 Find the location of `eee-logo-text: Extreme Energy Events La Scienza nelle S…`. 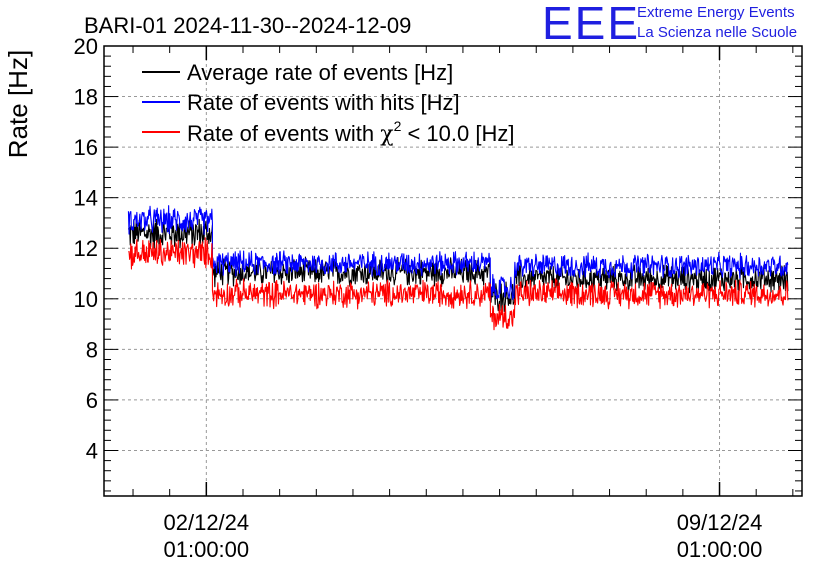

eee-logo-text: Extreme Energy Events La Scienza nelle S… is located at coordinates (717, 23).